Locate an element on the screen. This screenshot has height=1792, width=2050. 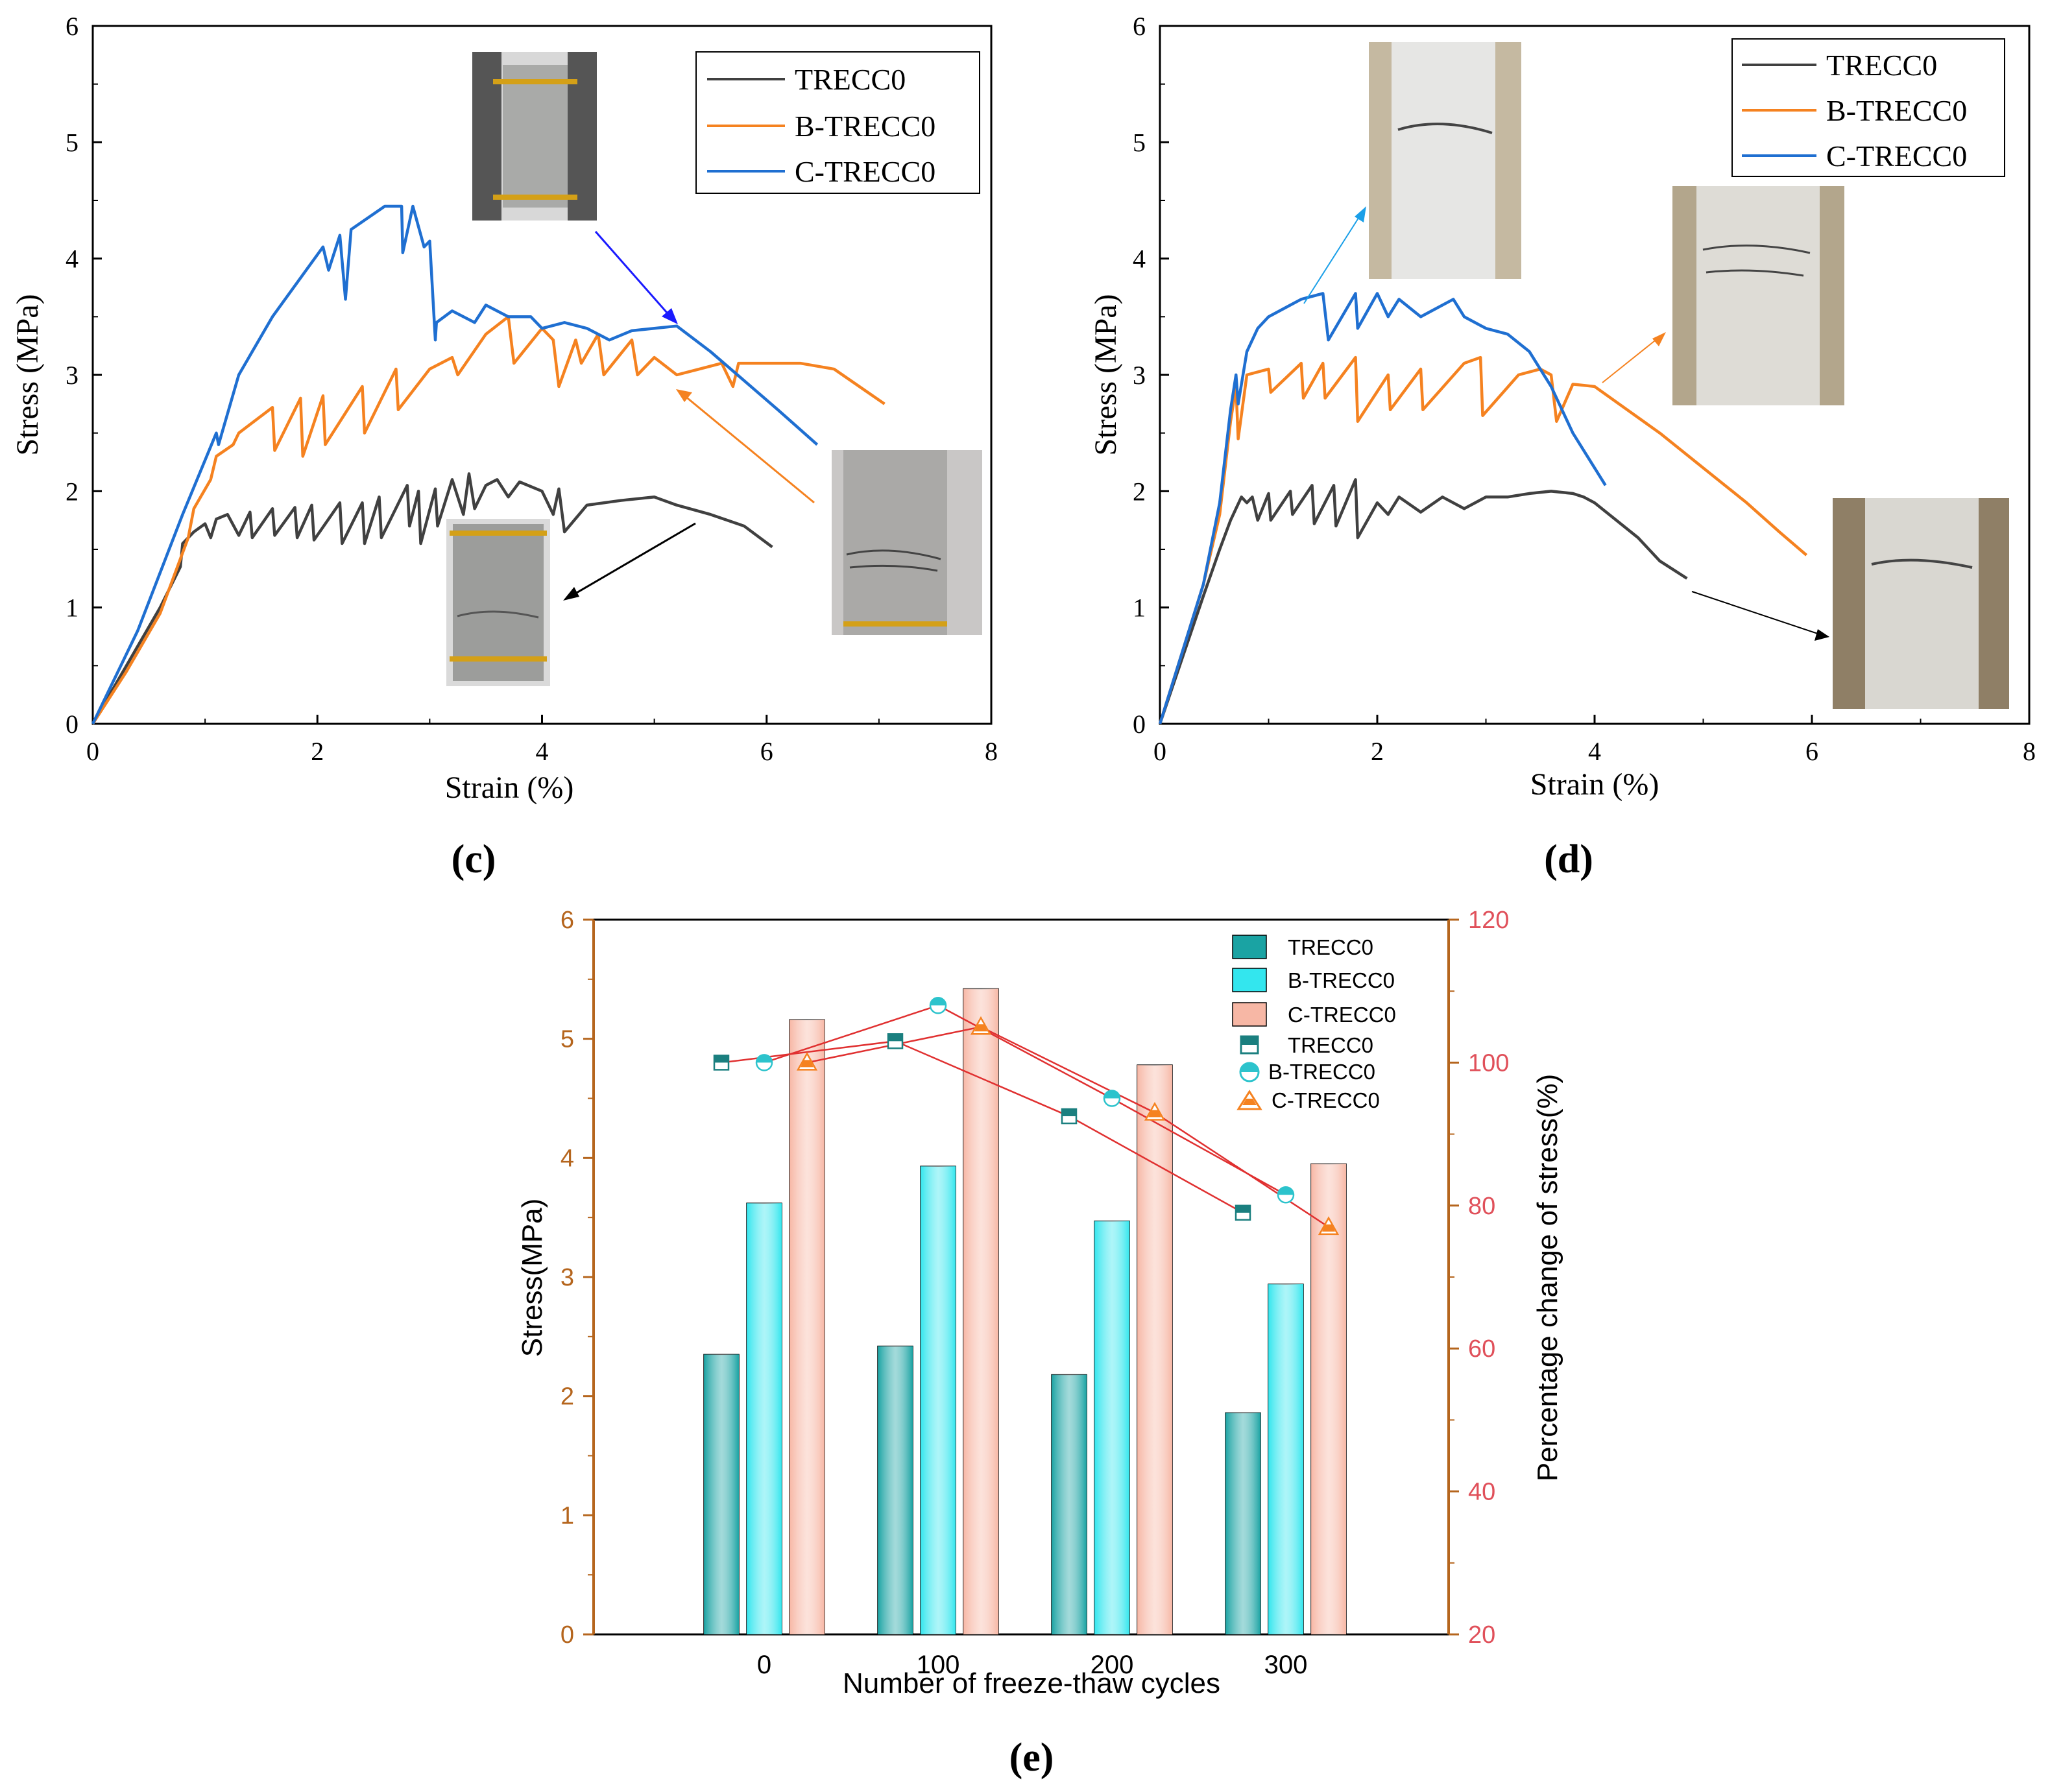
e-y2tick-label: 80 is located at coordinates (1481, 1206).